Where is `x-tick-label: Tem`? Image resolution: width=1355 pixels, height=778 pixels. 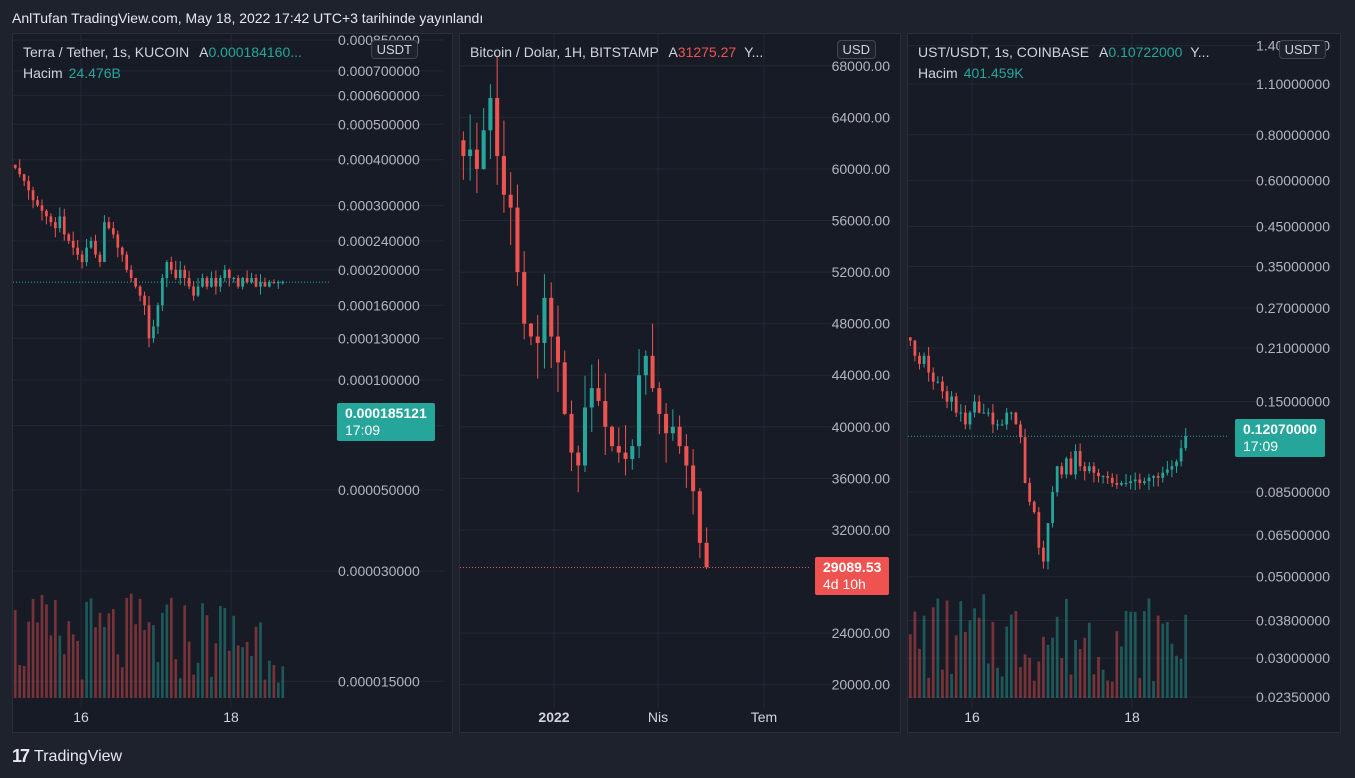
x-tick-label: Tem is located at coordinates (764, 717).